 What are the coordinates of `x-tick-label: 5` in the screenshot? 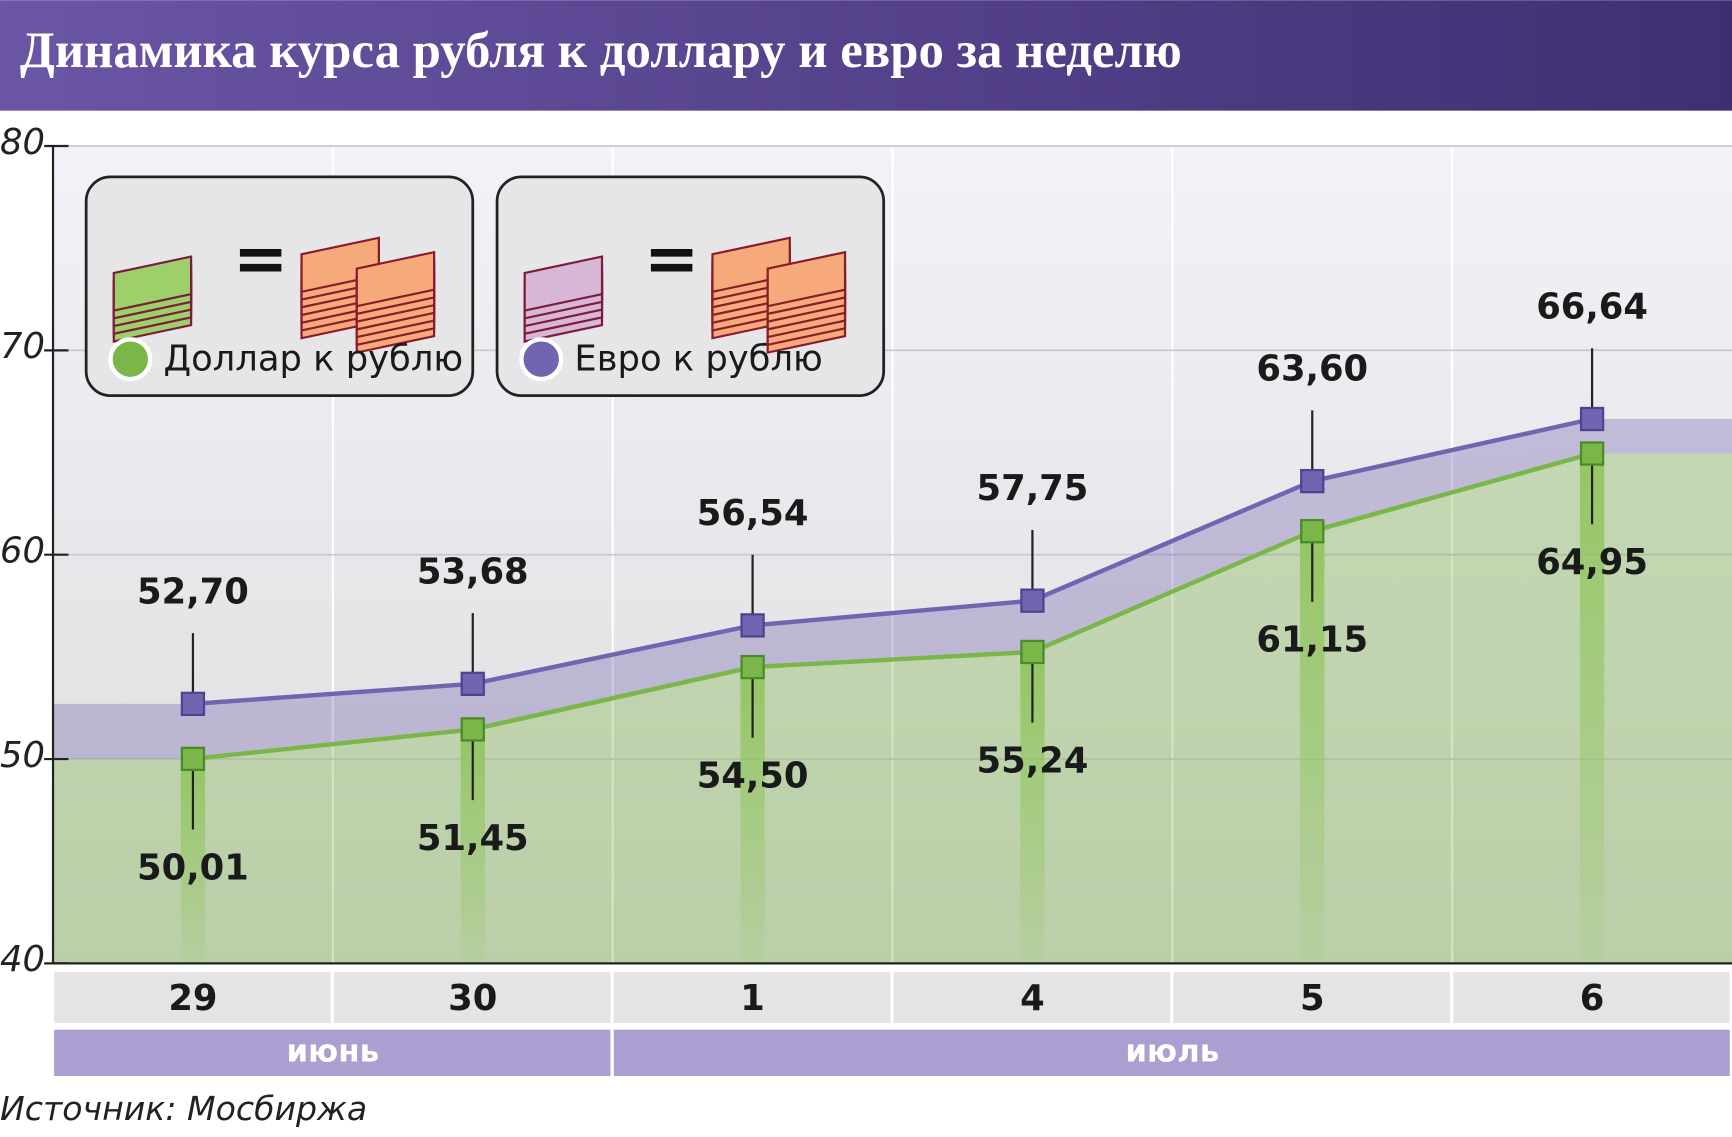 It's located at (1312, 998).